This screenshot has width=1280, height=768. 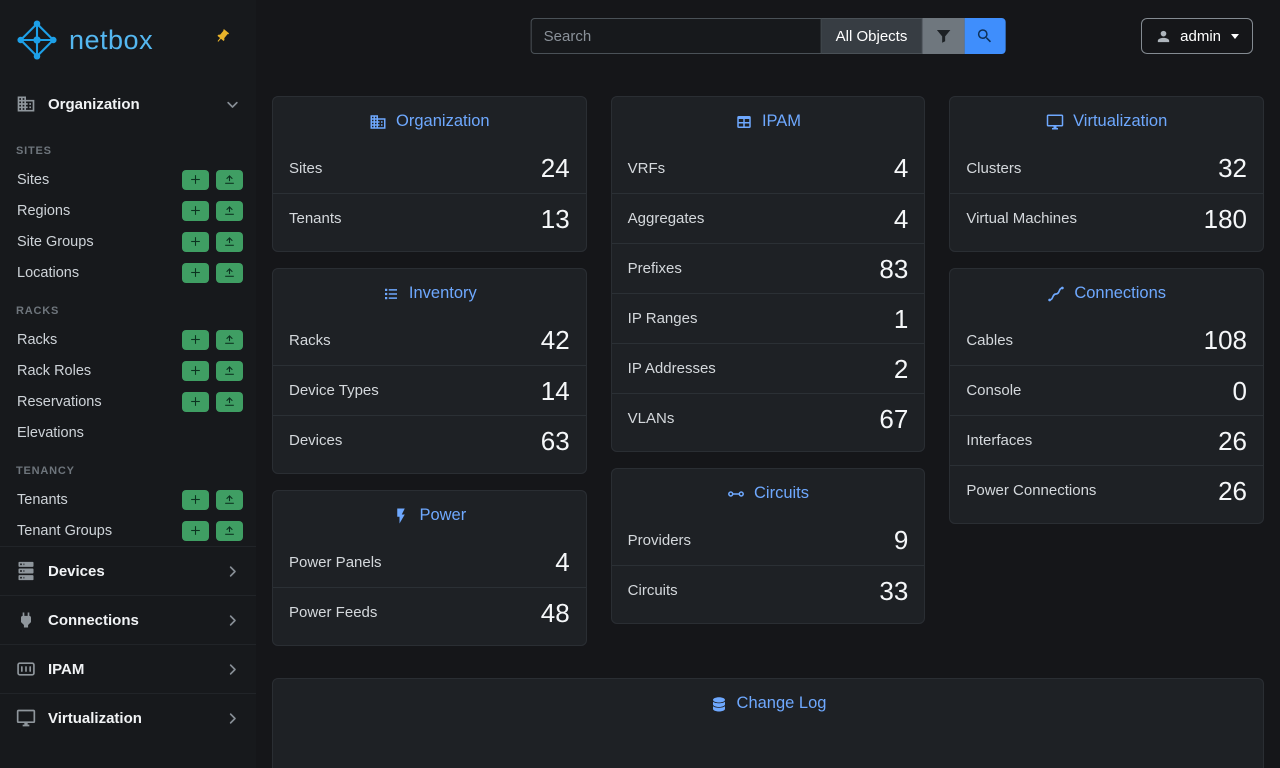 What do you see at coordinates (128, 530) in the screenshot?
I see `sidebar-item-tenant-groups: Tenant Groups` at bounding box center [128, 530].